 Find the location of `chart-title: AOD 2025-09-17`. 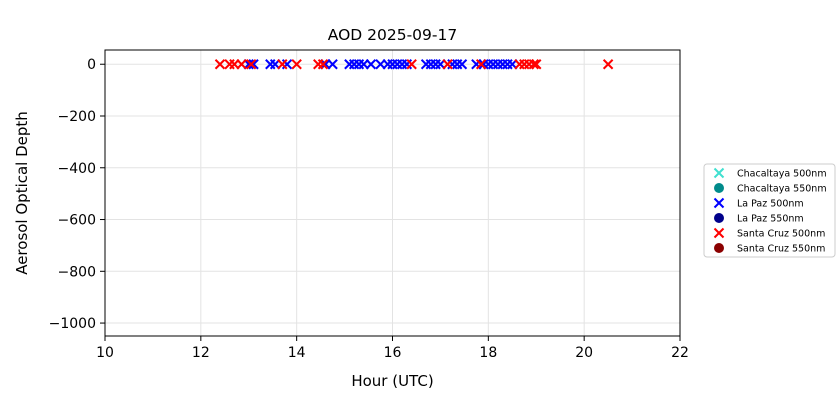

chart-title: AOD 2025-09-17 is located at coordinates (392, 35).